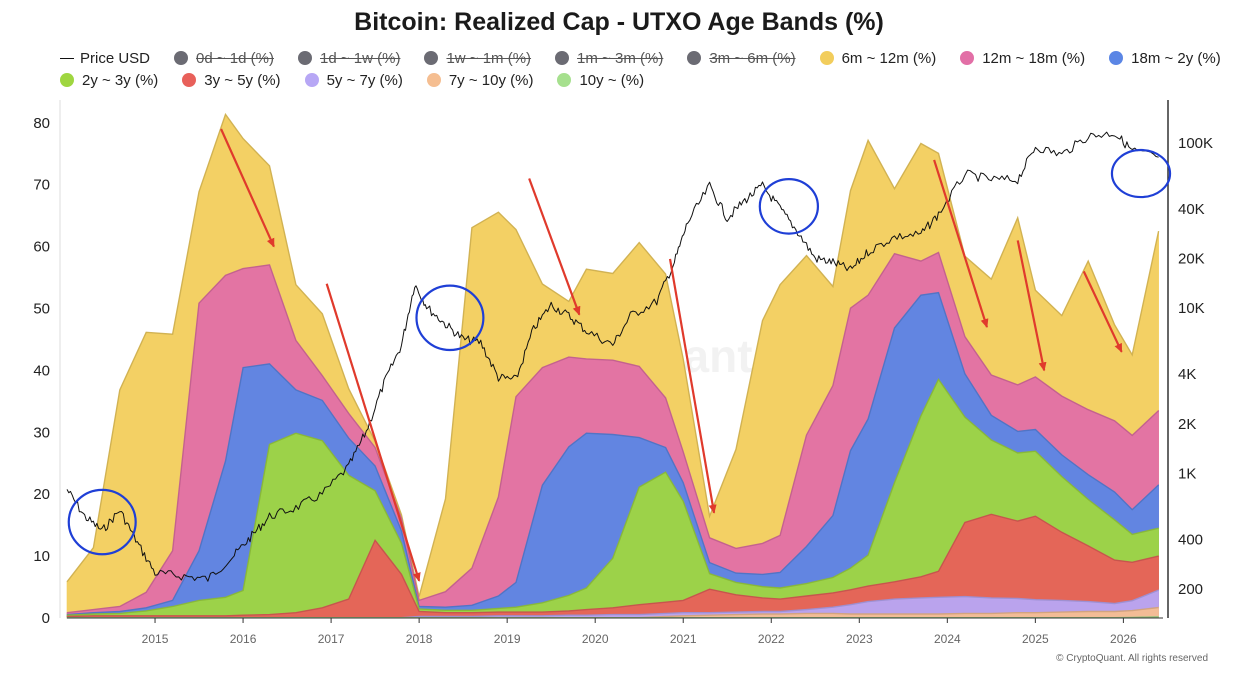  What do you see at coordinates (331, 639) in the screenshot?
I see `x-tick-label: 2017` at bounding box center [331, 639].